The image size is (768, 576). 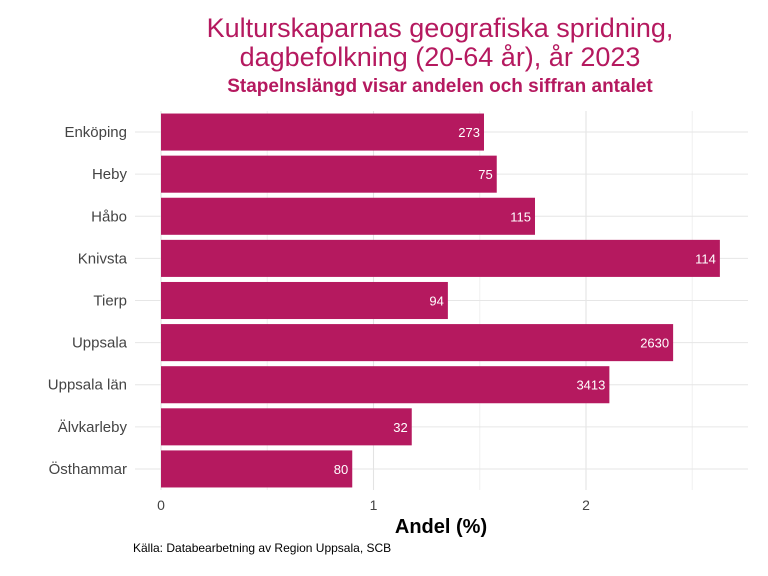 What do you see at coordinates (100, 343) in the screenshot?
I see `y-tick-label: Uppsala` at bounding box center [100, 343].